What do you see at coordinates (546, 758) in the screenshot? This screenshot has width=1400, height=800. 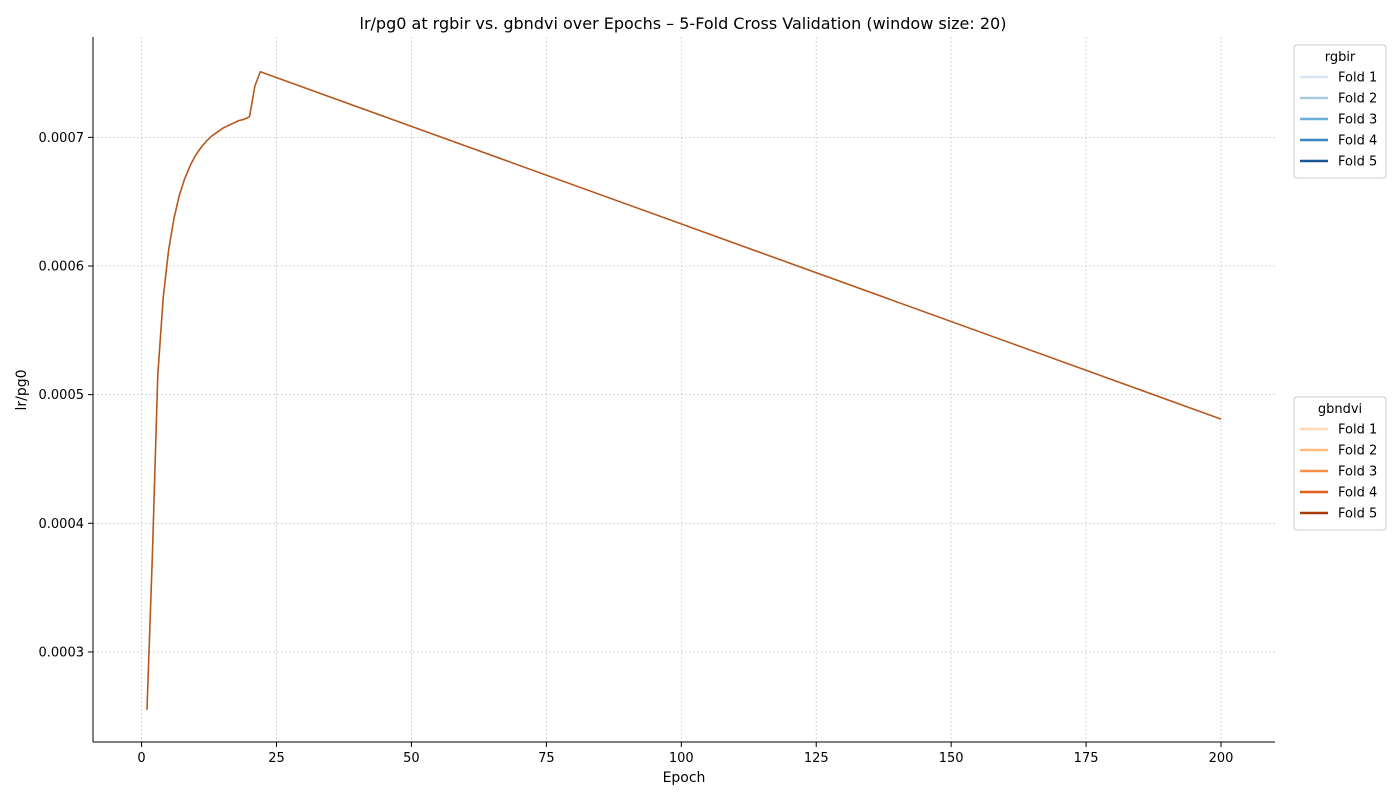 I see `x-tick-label: 75` at bounding box center [546, 758].